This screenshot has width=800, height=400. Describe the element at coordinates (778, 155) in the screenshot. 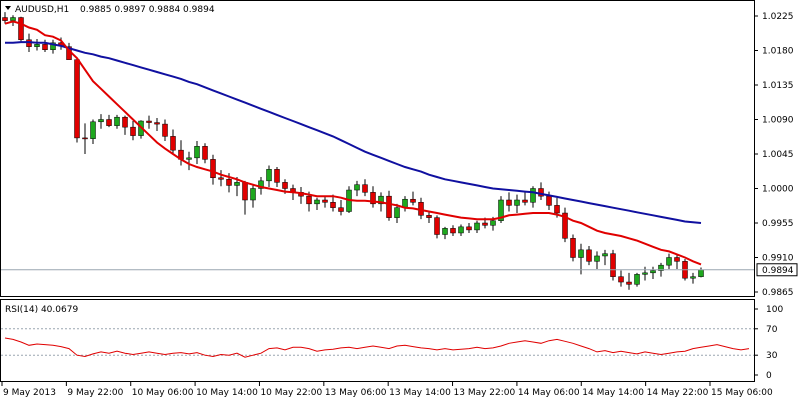

I see `price-tick-label: 1.0045` at that location.